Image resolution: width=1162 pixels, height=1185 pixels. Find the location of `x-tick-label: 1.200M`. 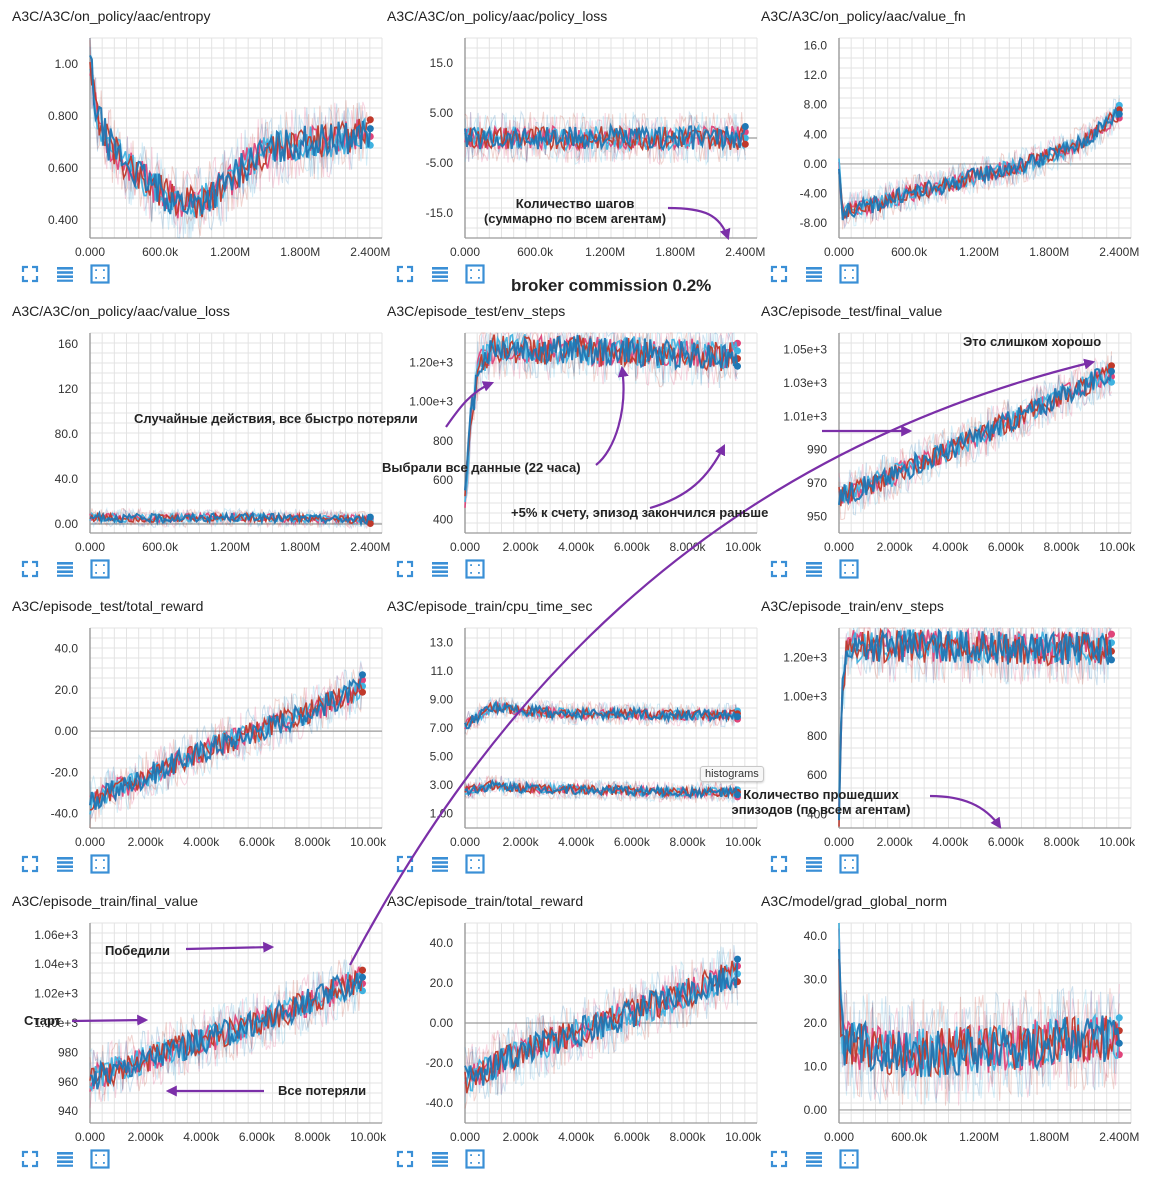

x-tick-label: 1.200M is located at coordinates (230, 547).